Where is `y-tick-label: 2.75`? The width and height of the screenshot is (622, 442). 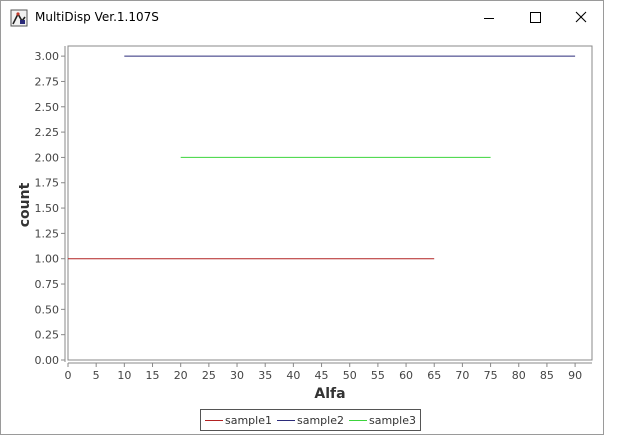
y-tick-label: 2.75 is located at coordinates (47, 81).